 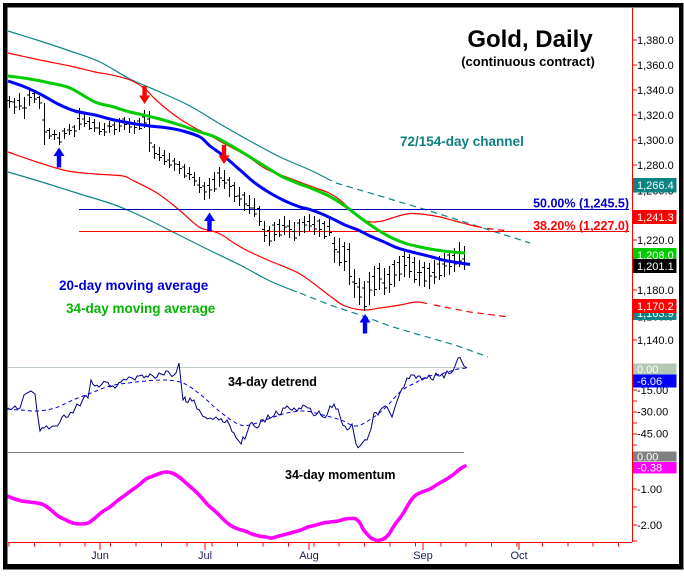 I want to click on svg-text: 1,340.0, so click(x=655, y=91).